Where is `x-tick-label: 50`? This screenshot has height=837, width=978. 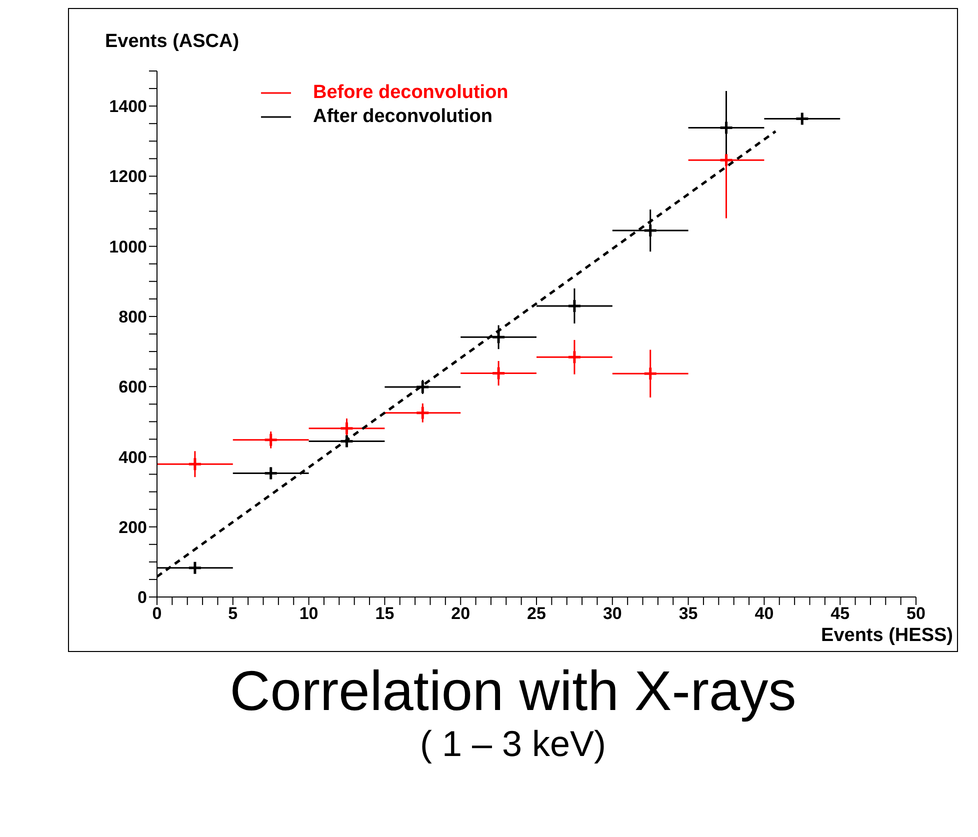
x-tick-label: 50 is located at coordinates (916, 614).